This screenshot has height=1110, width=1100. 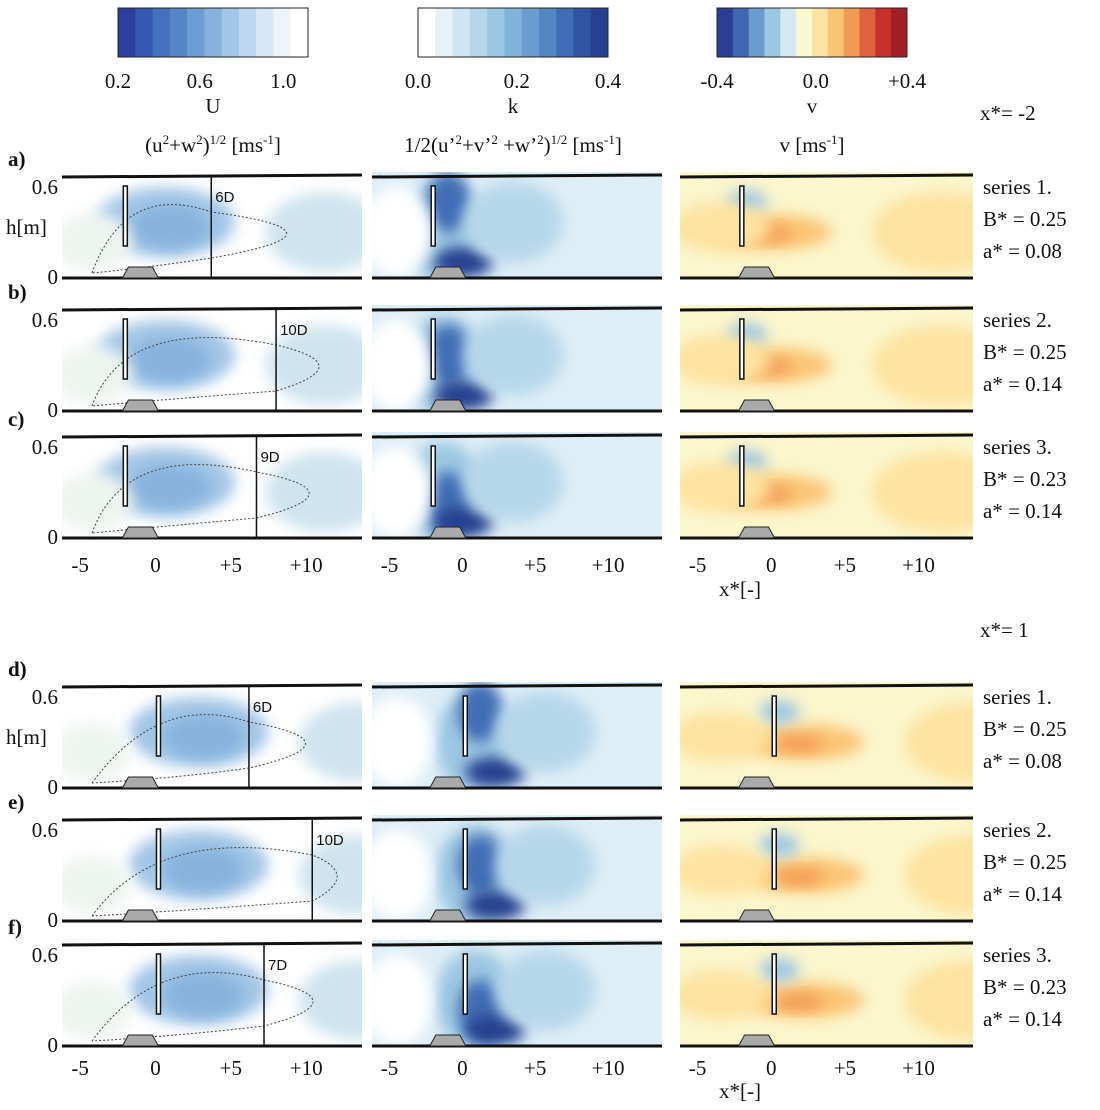 I want to click on wake-contour, so click(x=198, y=749).